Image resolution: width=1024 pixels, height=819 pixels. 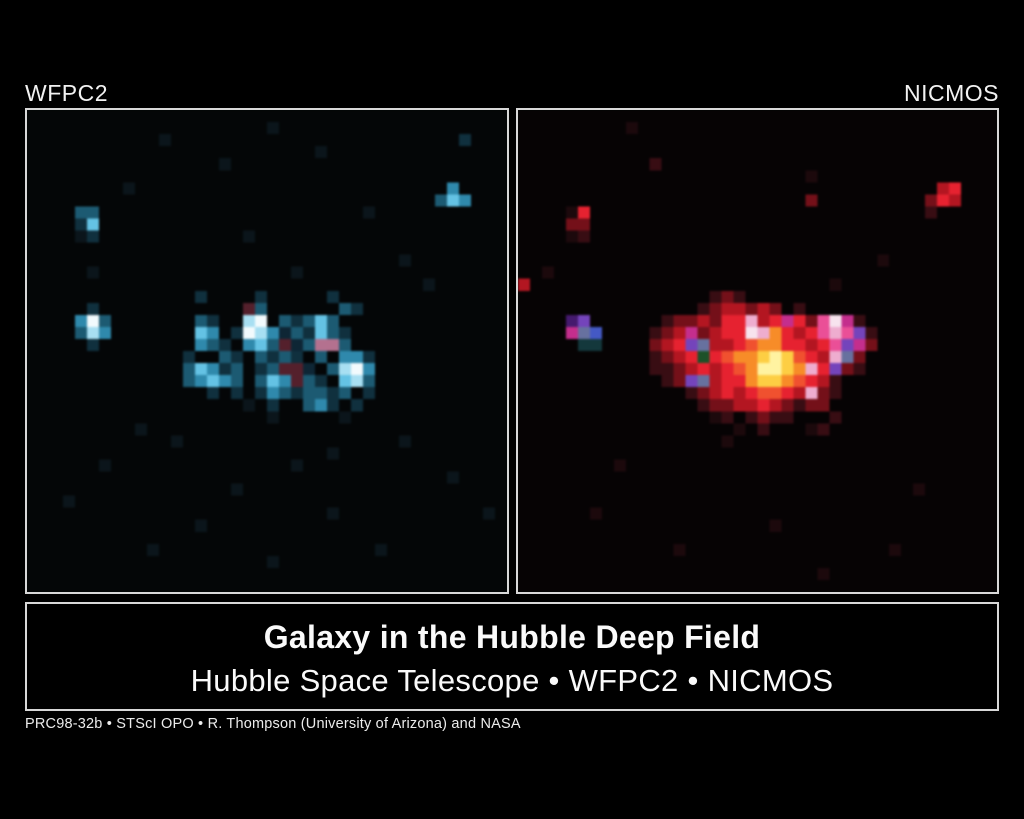 What do you see at coordinates (512, 680) in the screenshot?
I see `image-subtitle: Hubble Space Telescope • WFPC2 • NICMOS` at bounding box center [512, 680].